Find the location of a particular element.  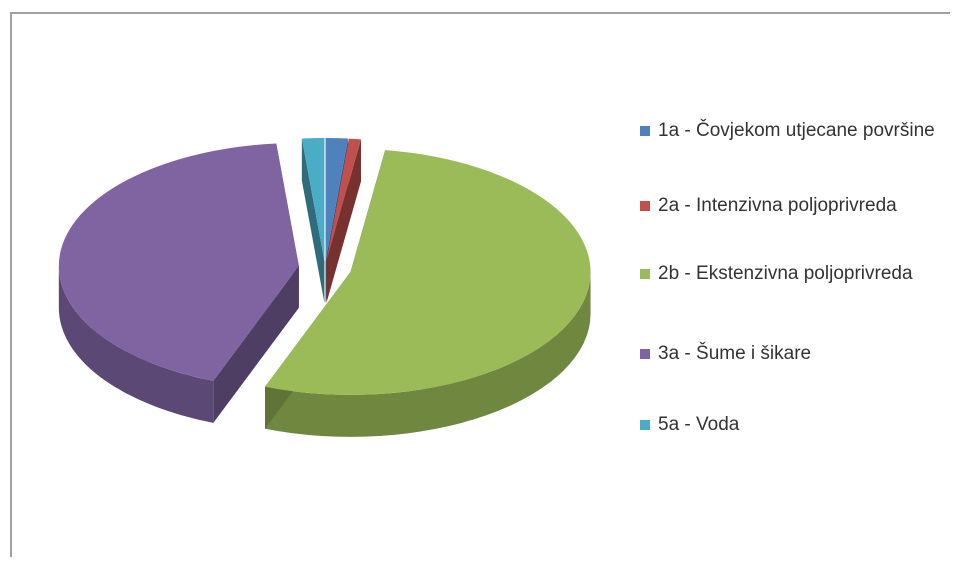

legend-label-5a: 5a - Voda is located at coordinates (699, 424).